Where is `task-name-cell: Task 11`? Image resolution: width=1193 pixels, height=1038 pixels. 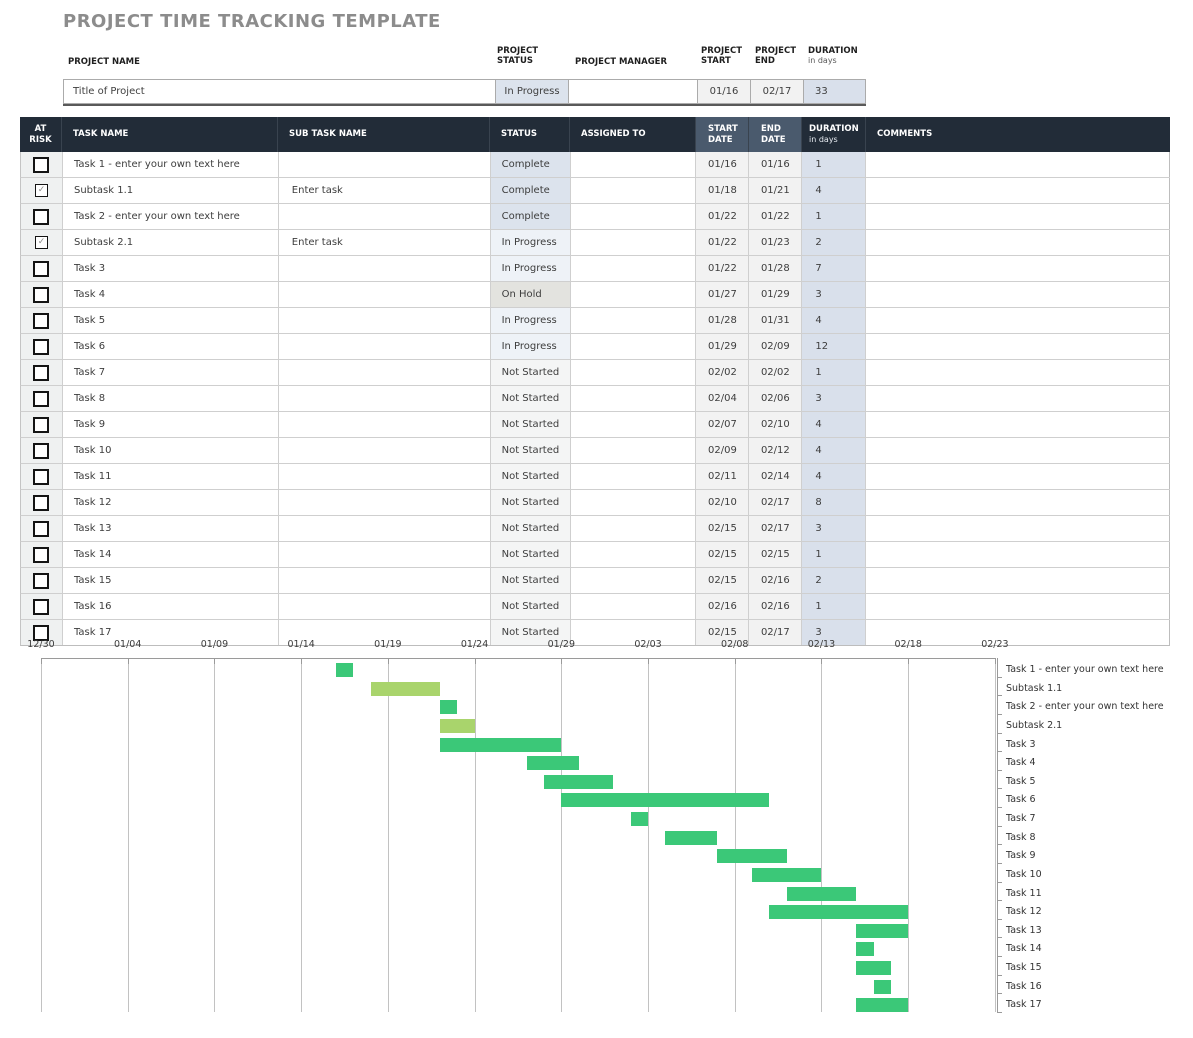
task-name-cell: Task 11 is located at coordinates (170, 476).